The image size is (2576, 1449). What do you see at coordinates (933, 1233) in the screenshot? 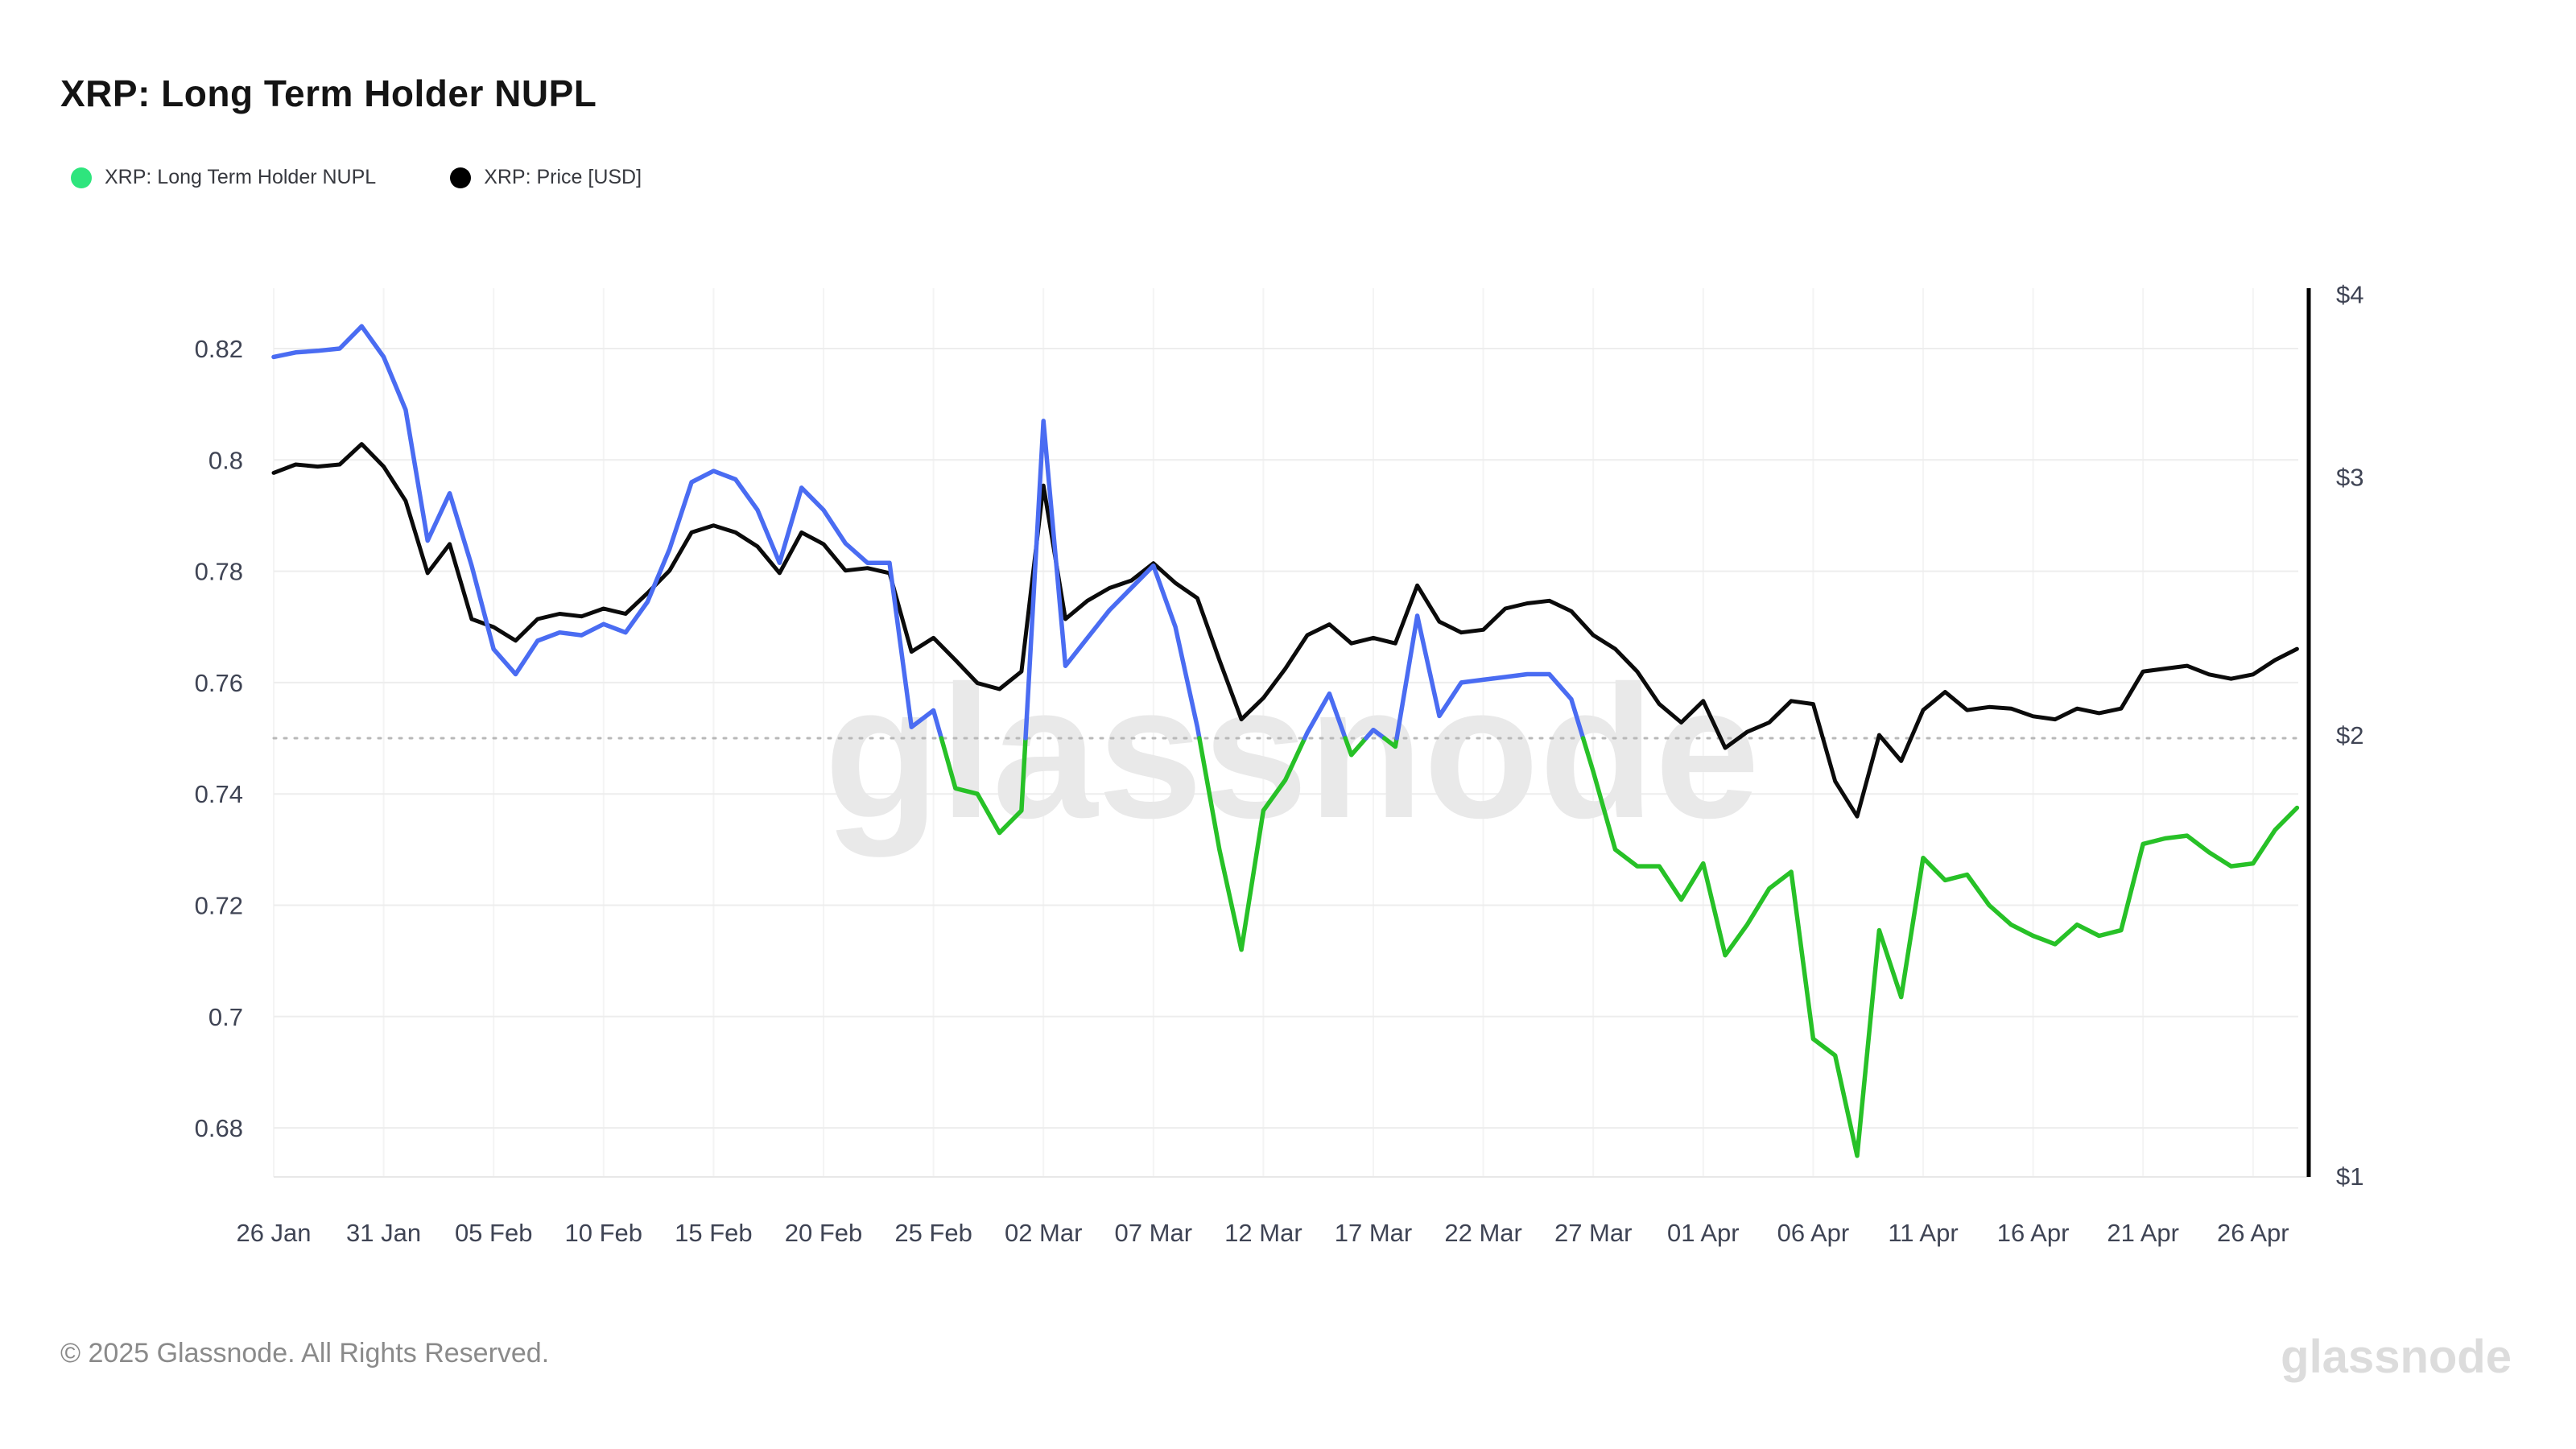
I see `x-axis-tick-label: 25 Feb` at bounding box center [933, 1233].